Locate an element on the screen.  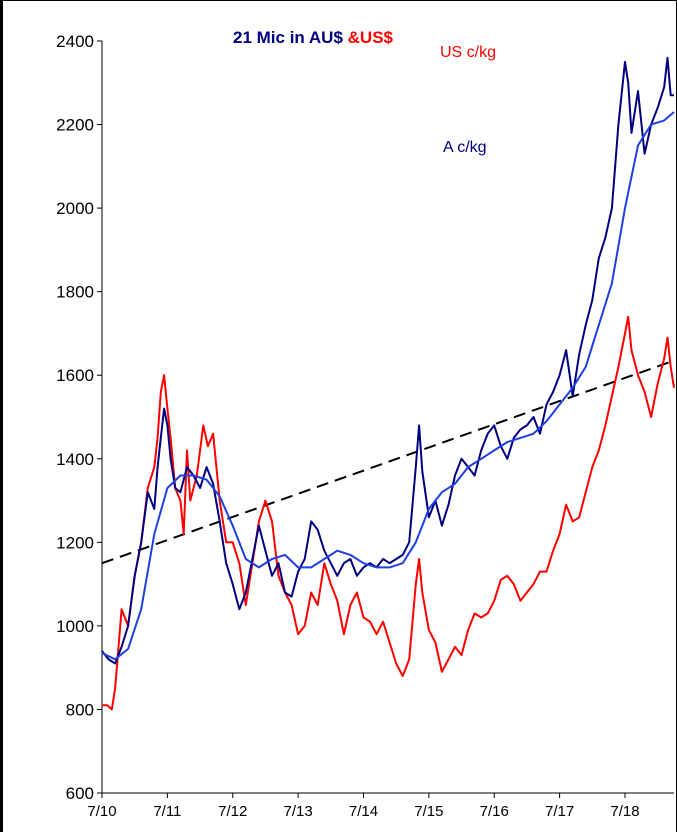
x-axis: 7/10 7/11 7/12 7/13 7/14 7/15 7/16 7/17 7/18 is located at coordinates (380, 806).